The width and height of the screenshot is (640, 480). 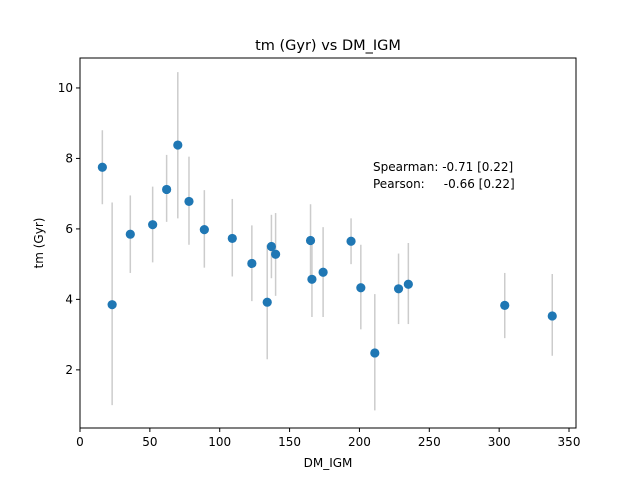 I want to click on x-axis: 0 50 100 150 200 250 300 350, so click(x=328, y=438).